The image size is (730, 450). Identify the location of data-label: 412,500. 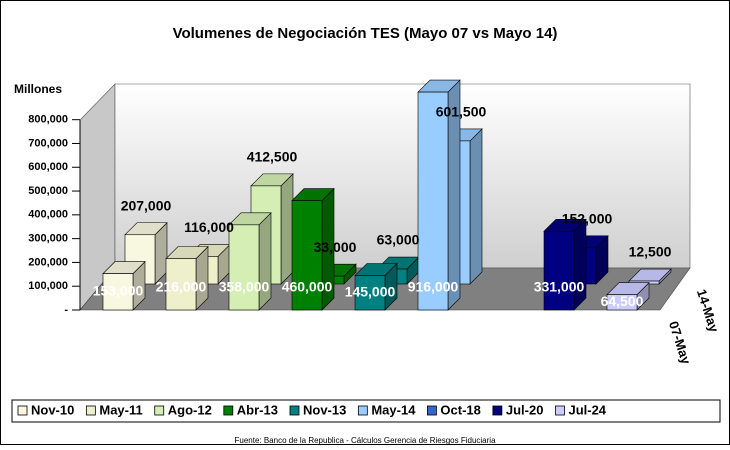
(272, 157).